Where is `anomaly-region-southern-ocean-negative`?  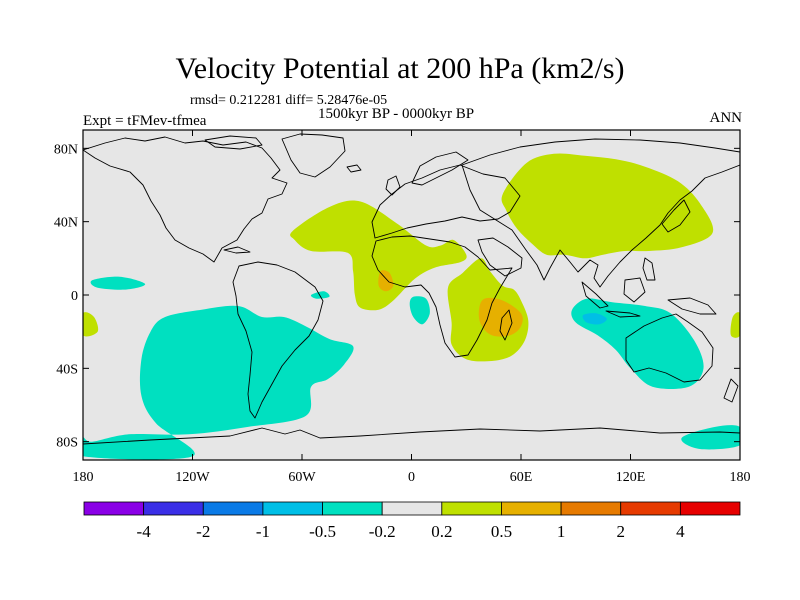
anomaly-region-southern-ocean-negative is located at coordinates (710, 437).